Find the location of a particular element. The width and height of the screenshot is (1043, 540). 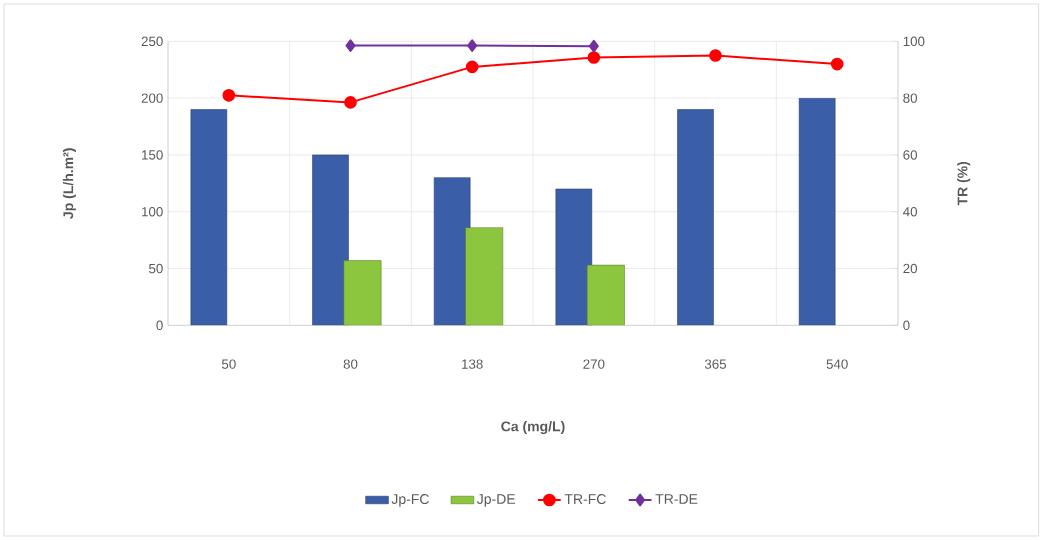

x-tick-label: 50 is located at coordinates (228, 364).